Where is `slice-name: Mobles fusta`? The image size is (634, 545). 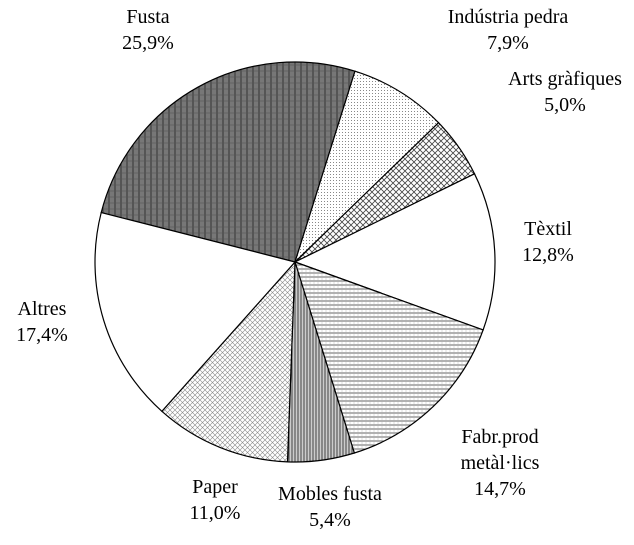 slice-name: Mobles fusta is located at coordinates (330, 494).